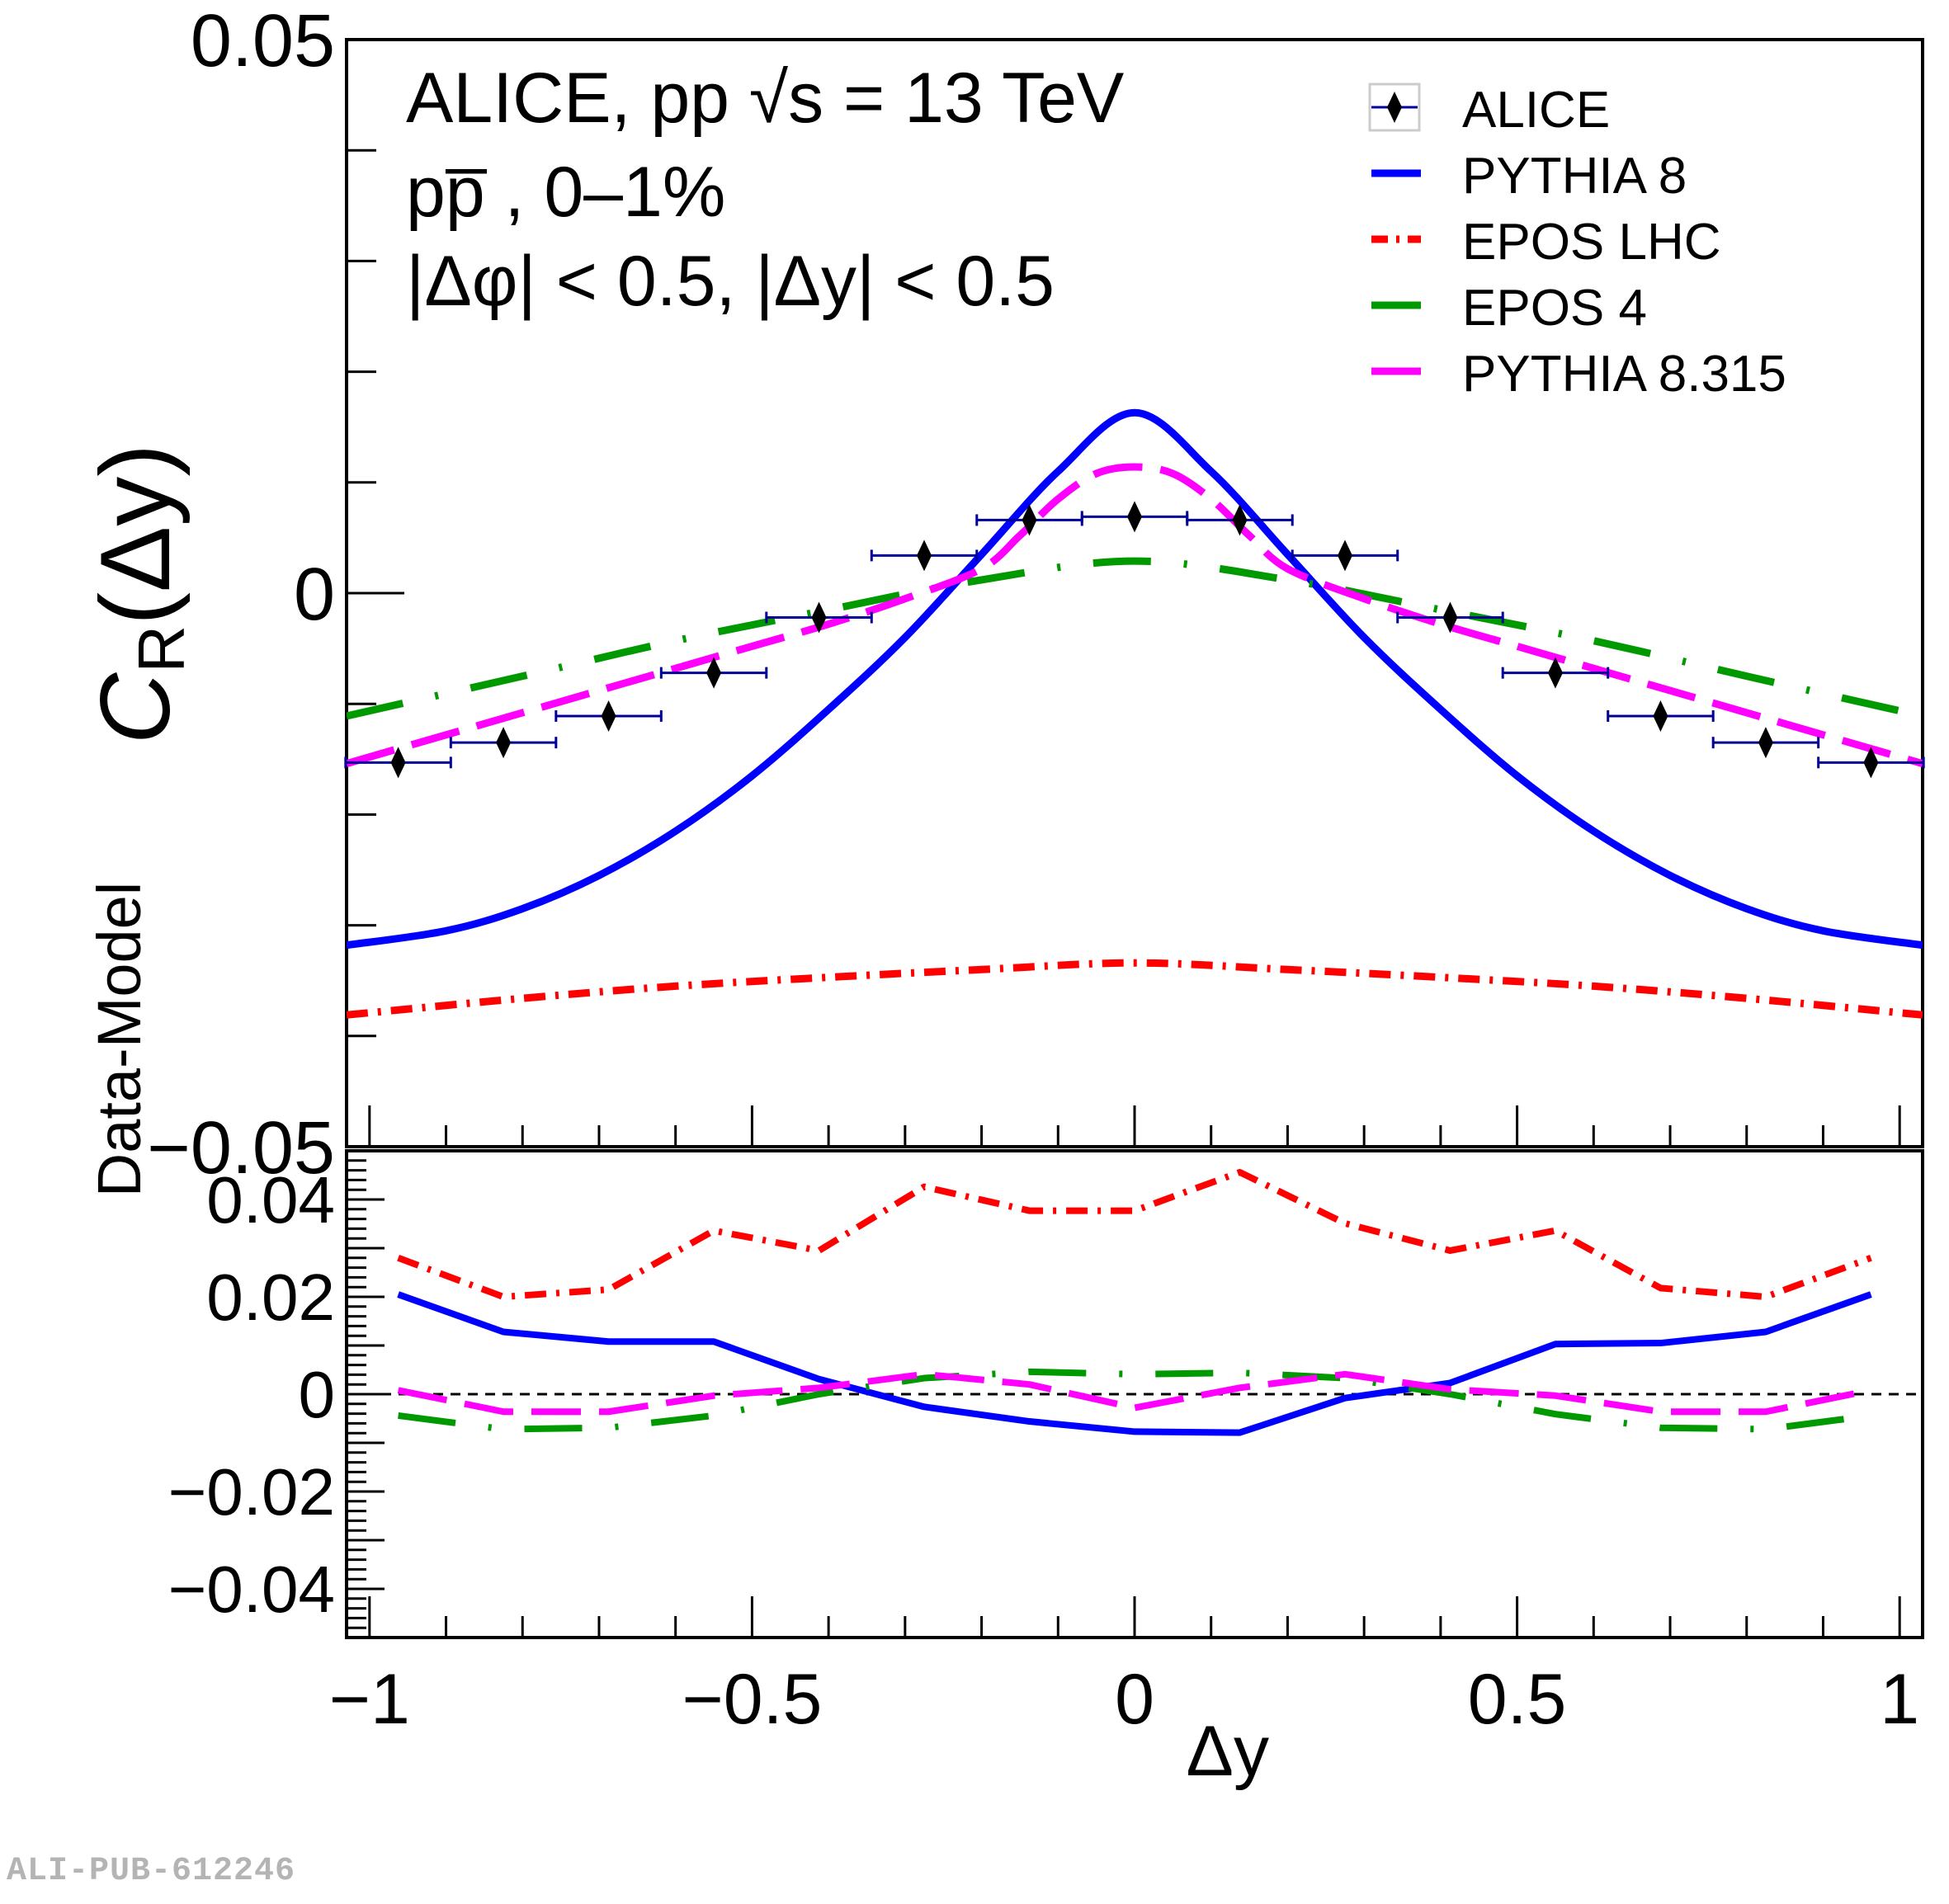  I want to click on legend-swatch-box, so click(1394, 107).